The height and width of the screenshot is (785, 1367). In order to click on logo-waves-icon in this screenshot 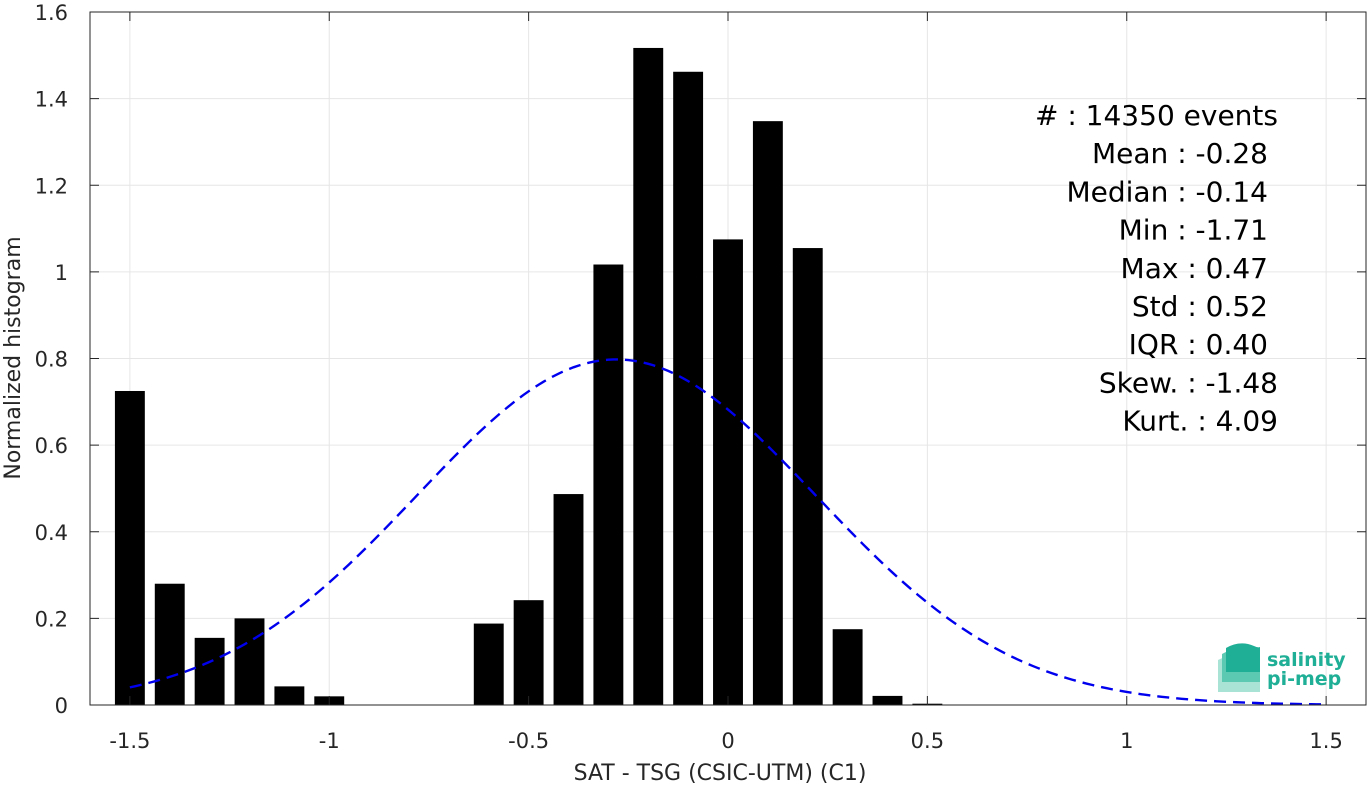, I will do `click(1239, 667)`.